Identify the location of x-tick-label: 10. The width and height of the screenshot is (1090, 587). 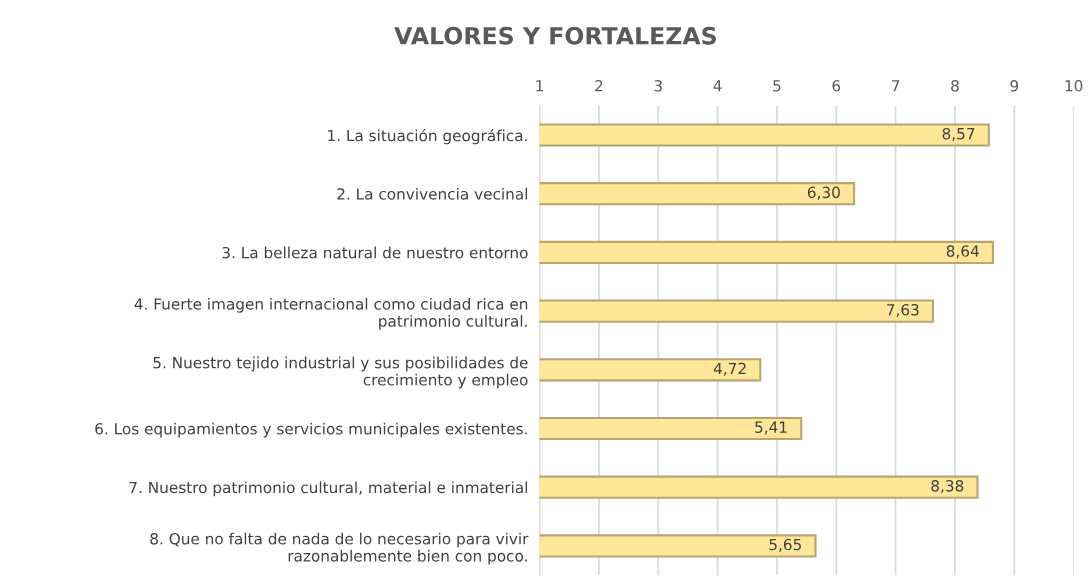
(1074, 86).